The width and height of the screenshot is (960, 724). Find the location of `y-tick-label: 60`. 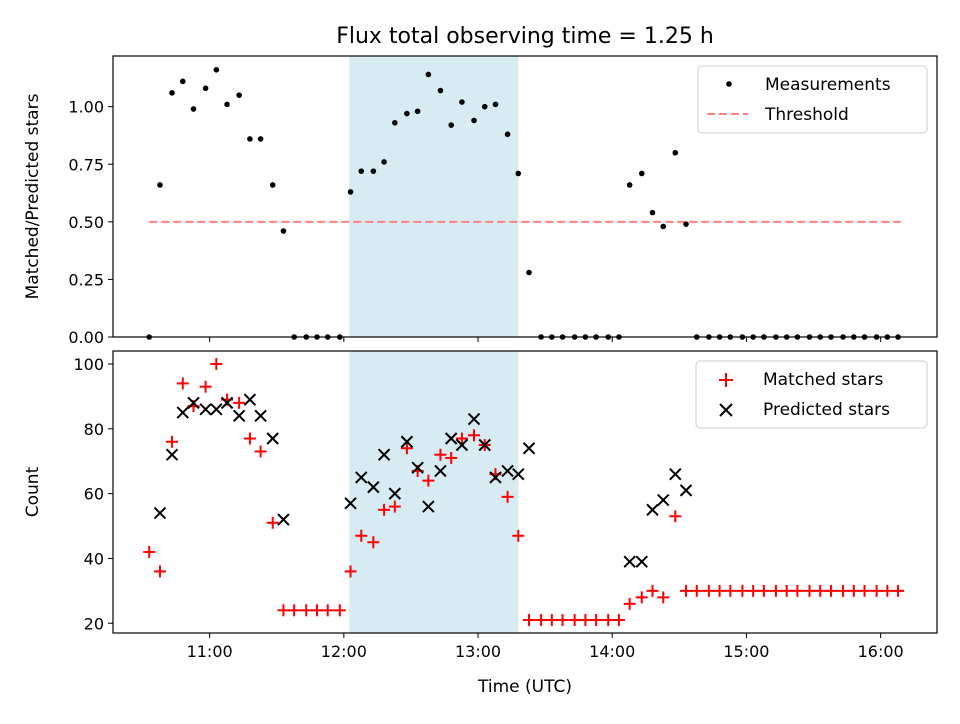

y-tick-label: 60 is located at coordinates (94, 494).